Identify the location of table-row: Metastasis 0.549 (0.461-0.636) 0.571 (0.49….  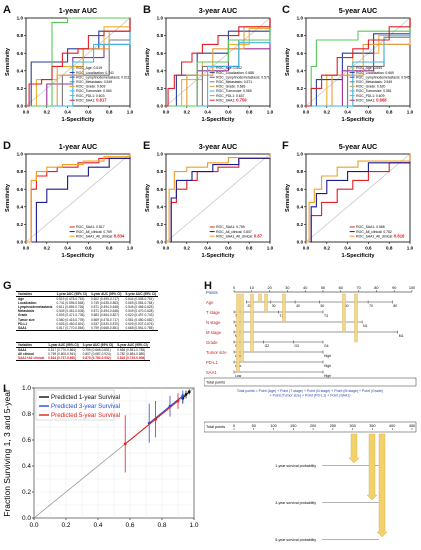
(87, 311).